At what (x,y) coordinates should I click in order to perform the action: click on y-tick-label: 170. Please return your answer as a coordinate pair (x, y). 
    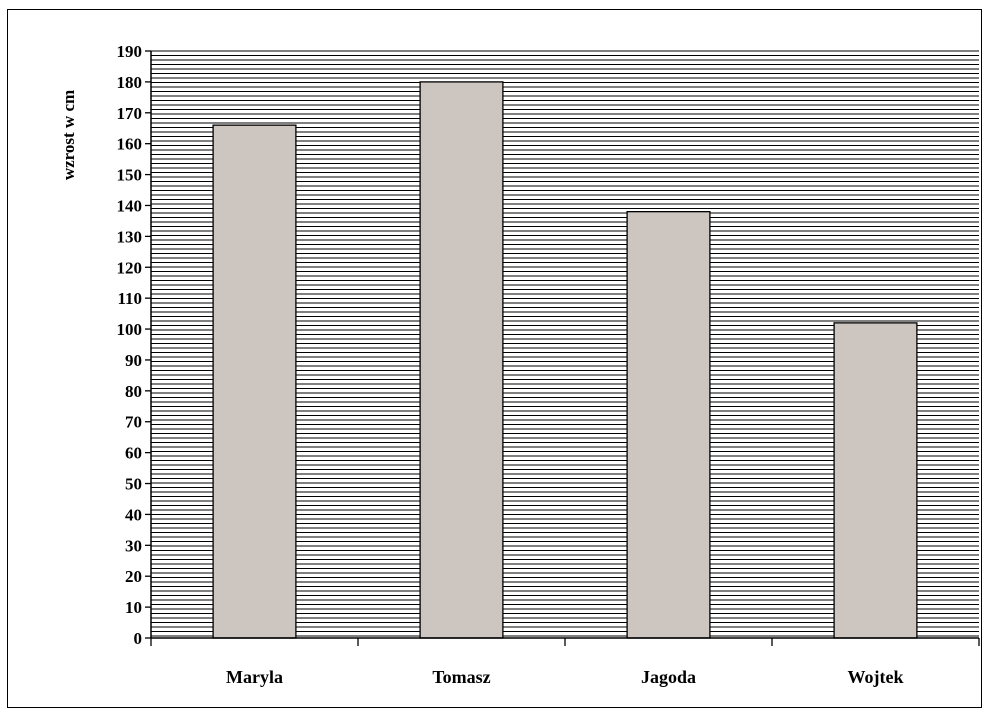
    Looking at the image, I should click on (130, 113).